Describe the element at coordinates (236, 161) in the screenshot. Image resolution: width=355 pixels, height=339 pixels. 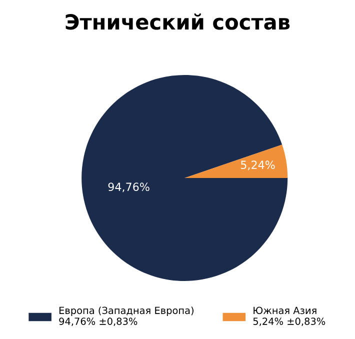
I see `pie-slice` at that location.